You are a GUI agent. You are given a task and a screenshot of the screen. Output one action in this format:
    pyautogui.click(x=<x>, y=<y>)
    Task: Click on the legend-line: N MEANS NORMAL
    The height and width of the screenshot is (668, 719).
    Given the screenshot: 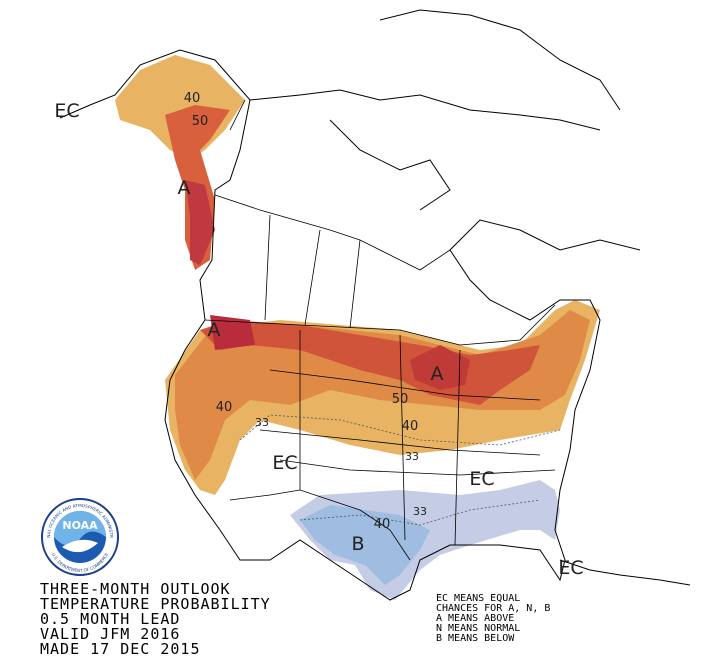 What is the action you would take?
    pyautogui.click(x=478, y=628)
    